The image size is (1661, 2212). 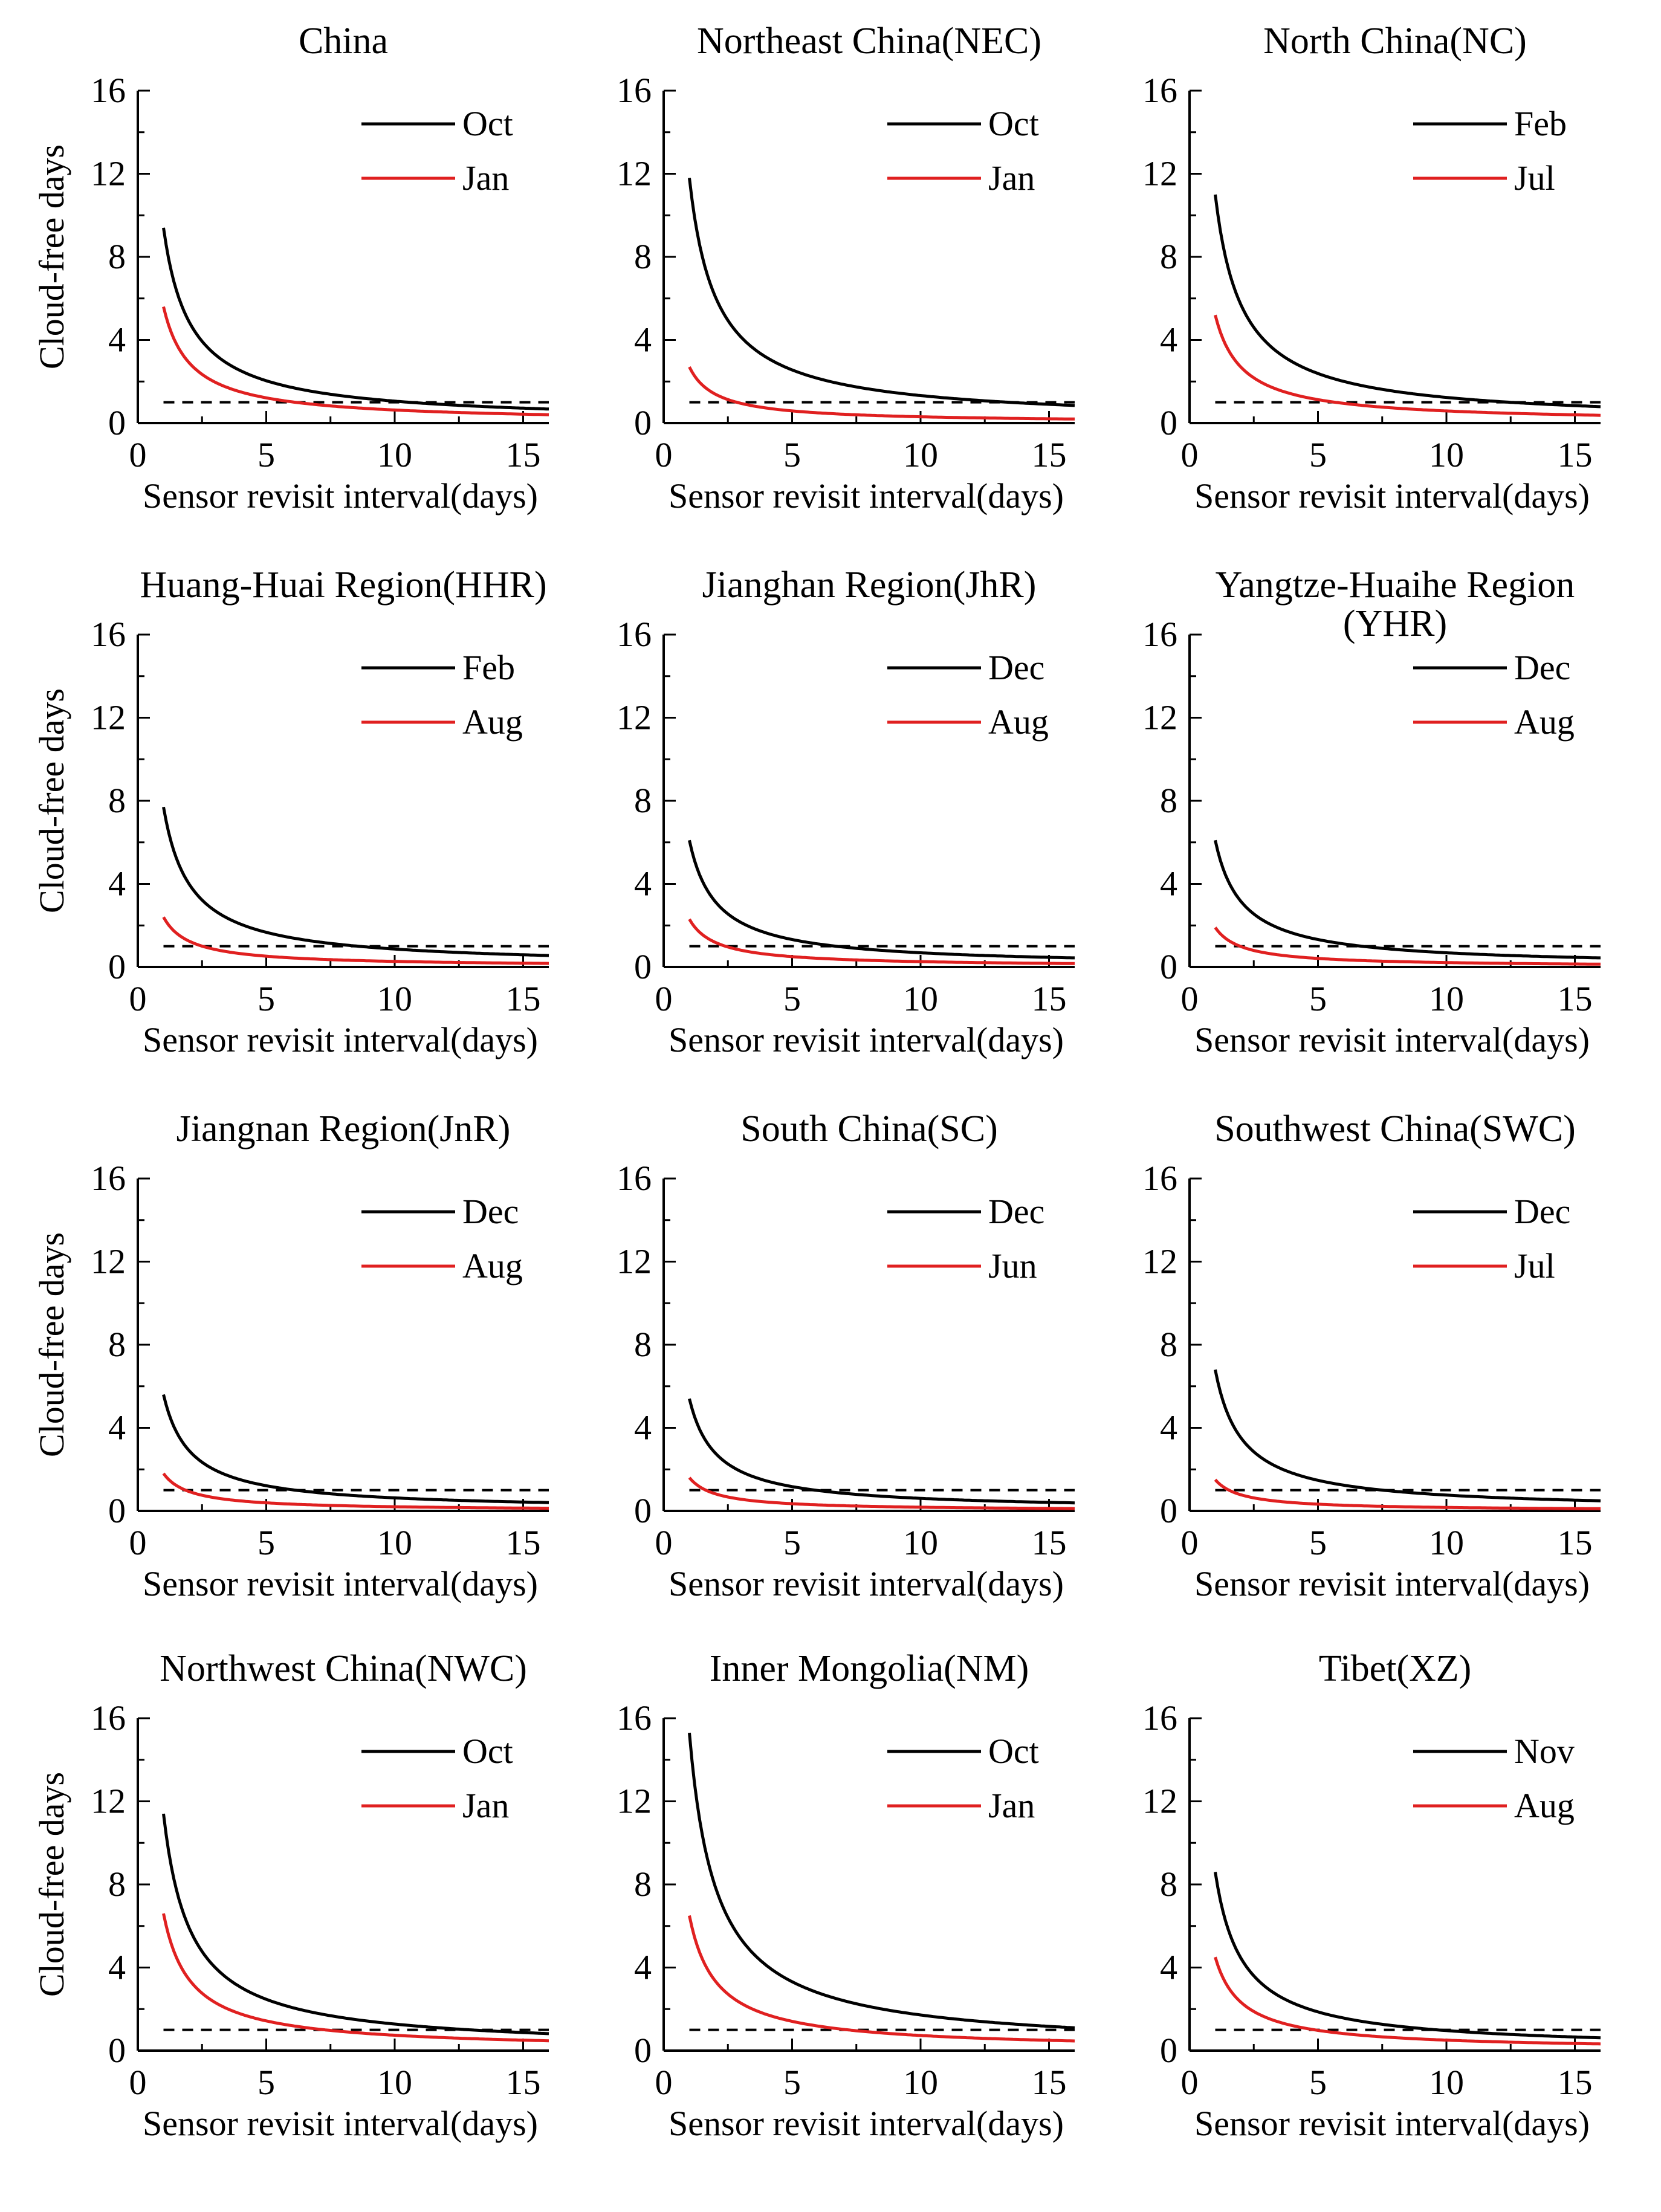 I want to click on series-line-jul, so click(x=1407, y=1494).